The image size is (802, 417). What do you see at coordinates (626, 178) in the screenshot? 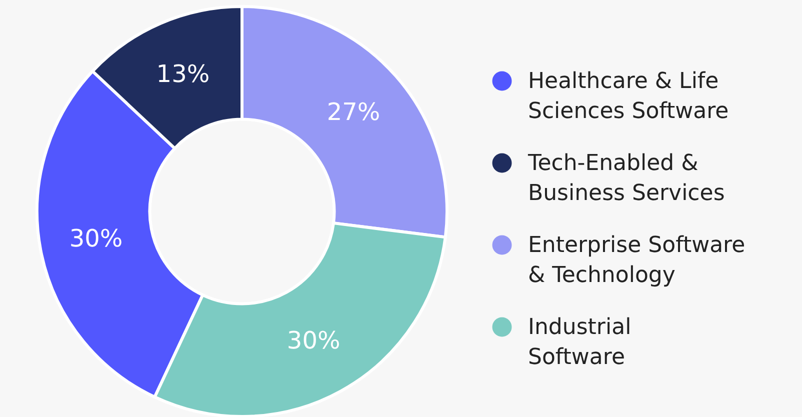
I see `legend-label: Tech-Enabled & Business Services` at bounding box center [626, 178].